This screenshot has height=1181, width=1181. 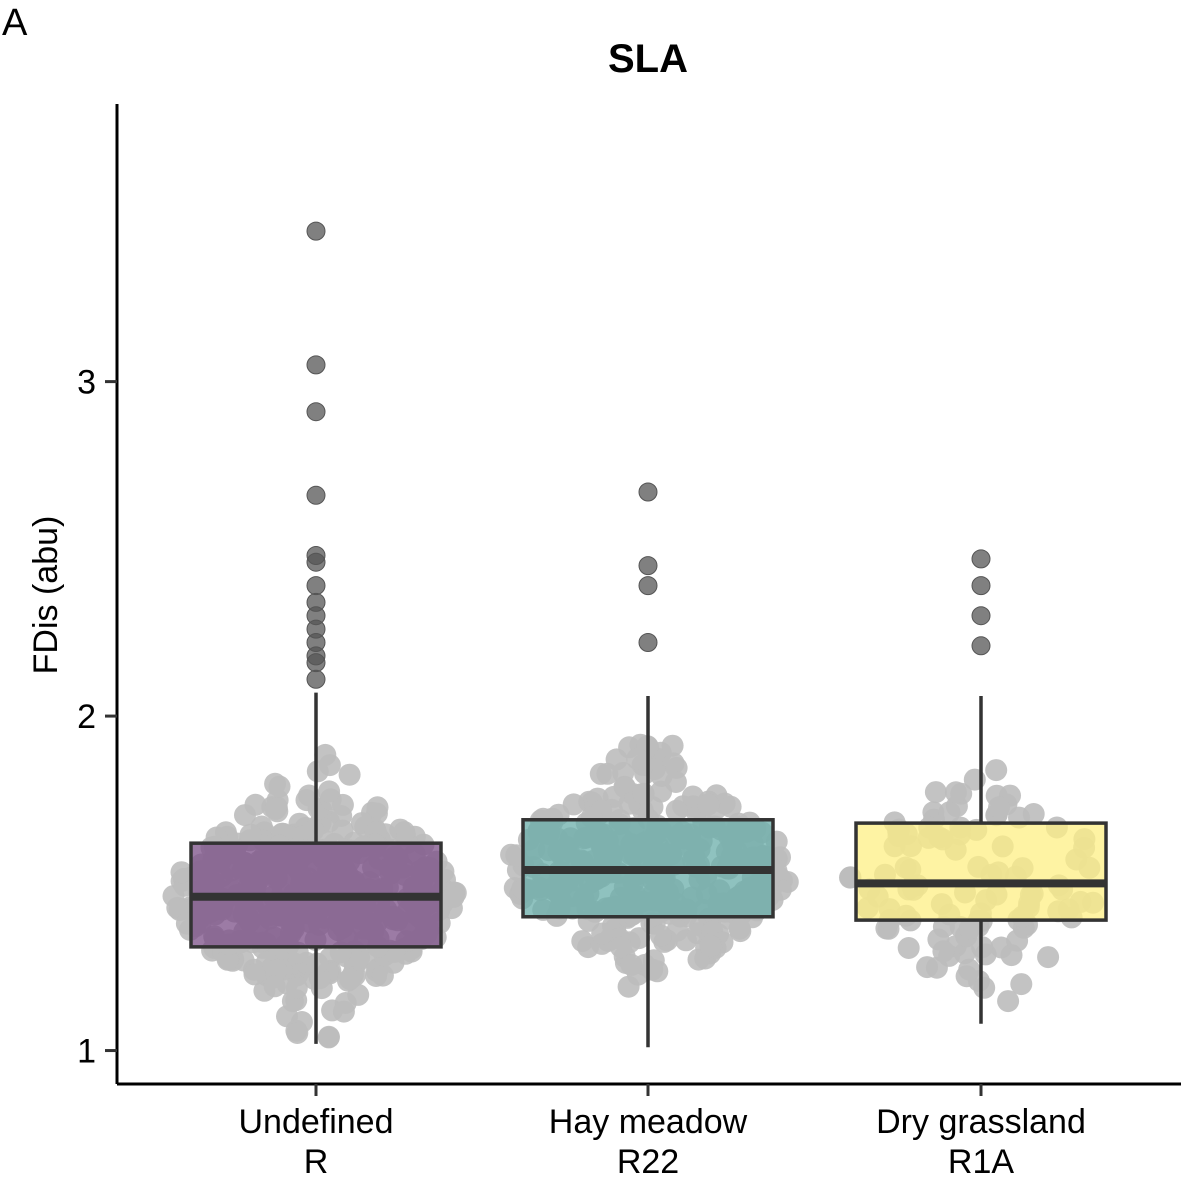 What do you see at coordinates (648, 1162) in the screenshot?
I see `x-tick-label-code: R22` at bounding box center [648, 1162].